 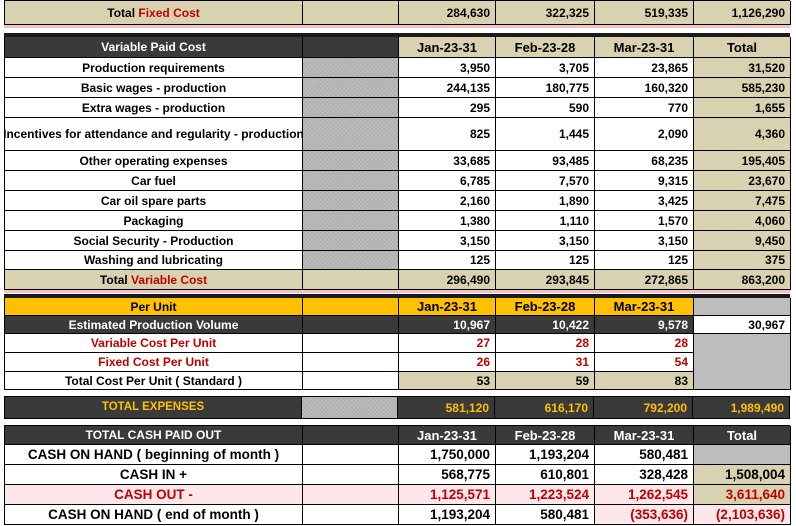 What do you see at coordinates (742, 515) in the screenshot?
I see `cash-end-total: (2,103,636)` at bounding box center [742, 515].